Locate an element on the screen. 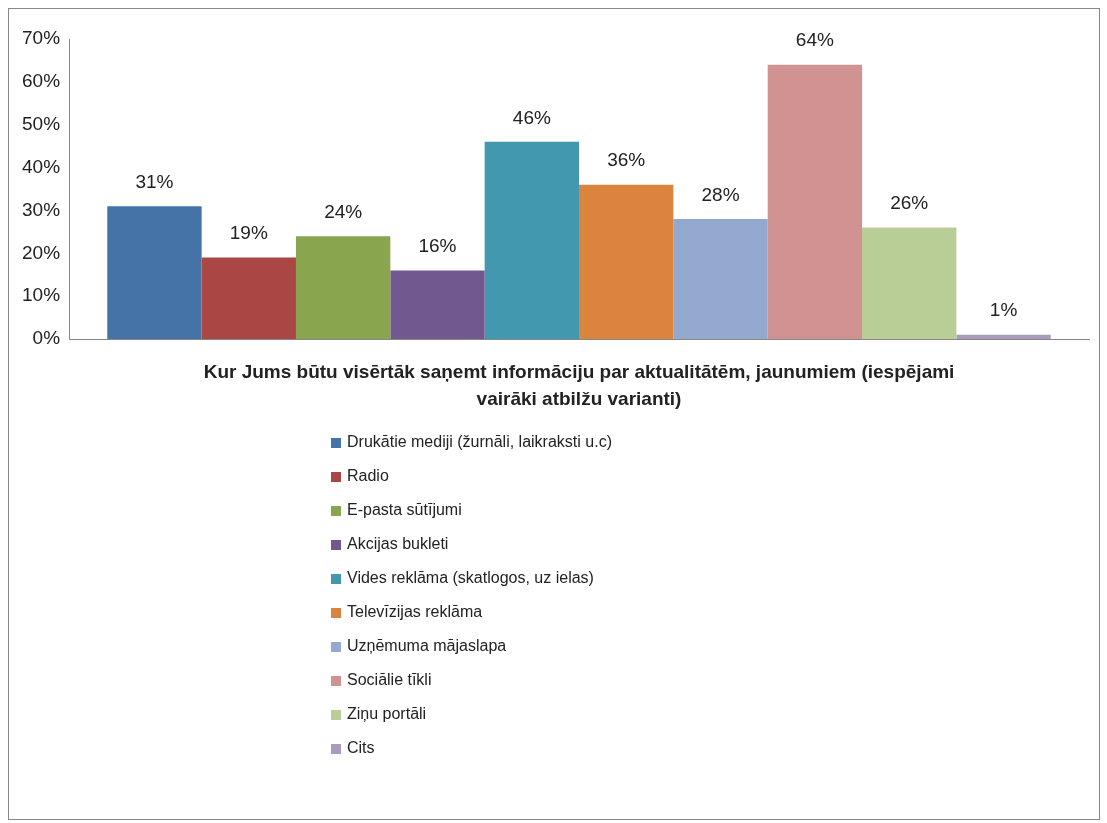 The image size is (1107, 823). data-label: 16% is located at coordinates (437, 246).